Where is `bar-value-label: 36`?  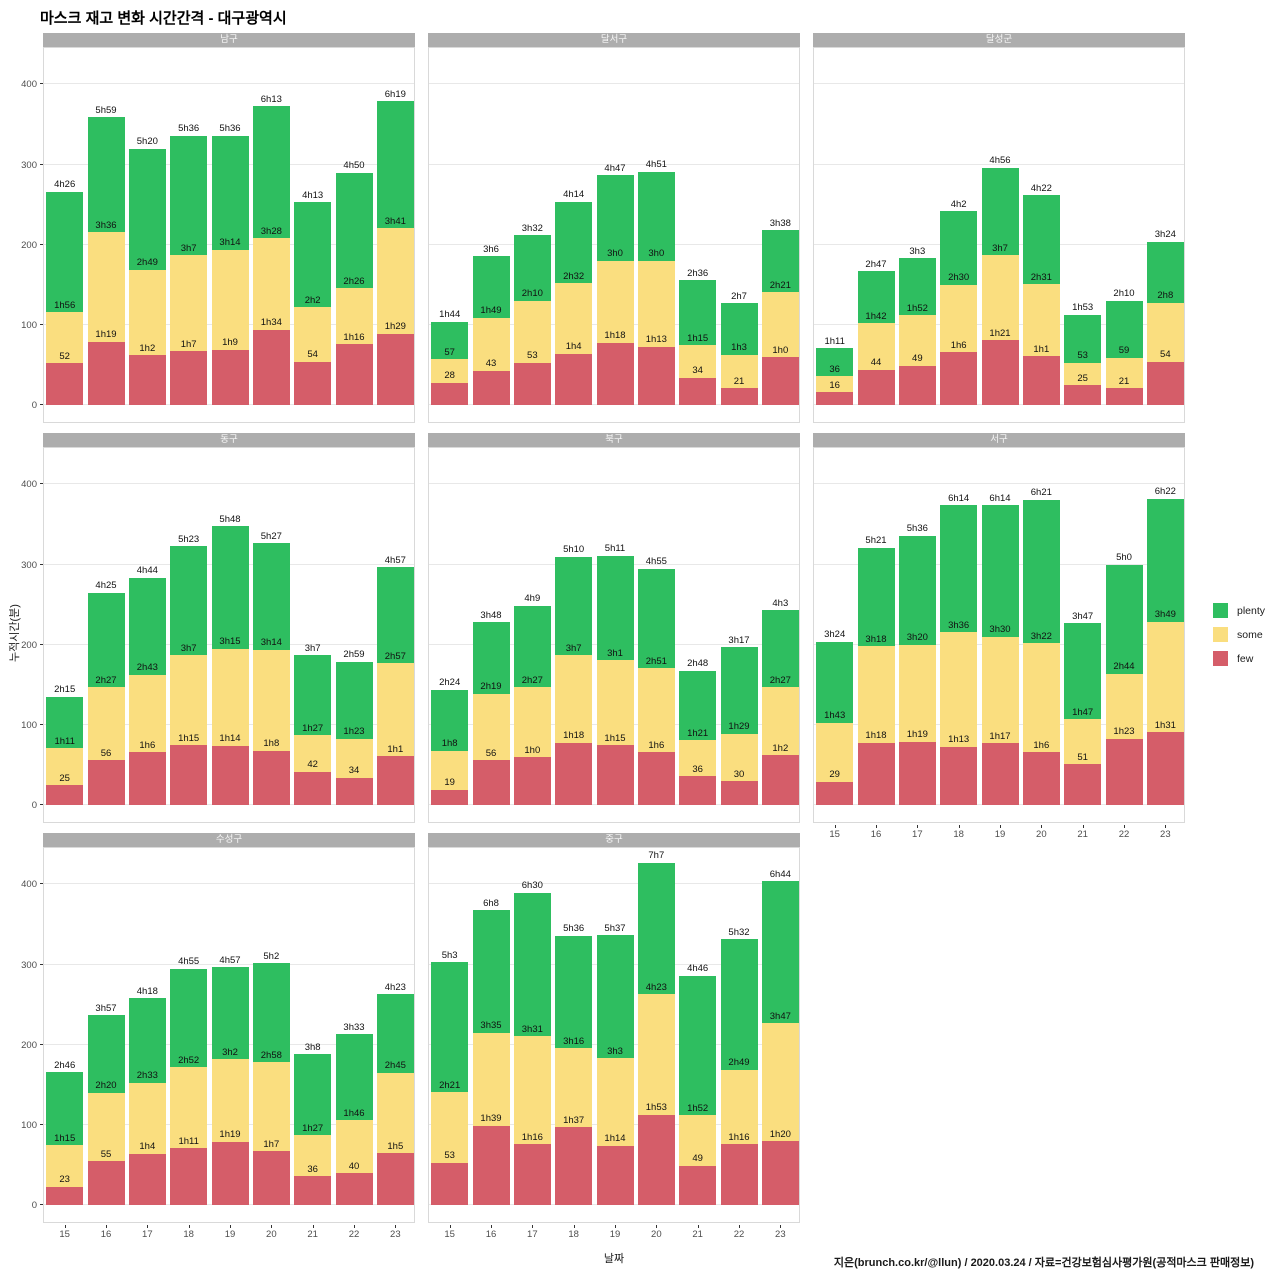
bar-value-label: 36 is located at coordinates (697, 769).